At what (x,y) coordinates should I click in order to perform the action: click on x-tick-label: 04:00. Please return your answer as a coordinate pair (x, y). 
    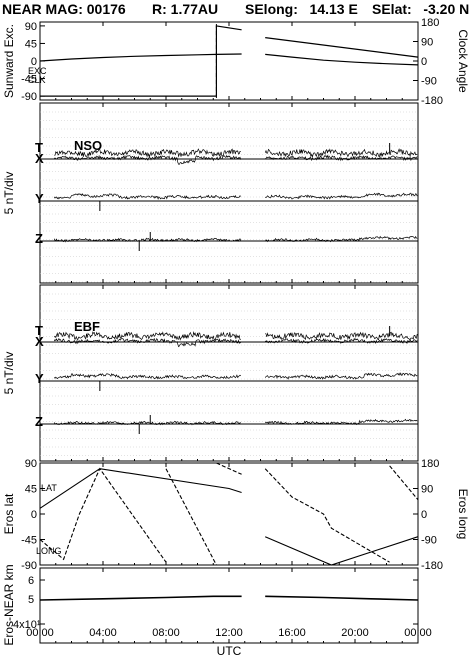
    Looking at the image, I should click on (103, 633).